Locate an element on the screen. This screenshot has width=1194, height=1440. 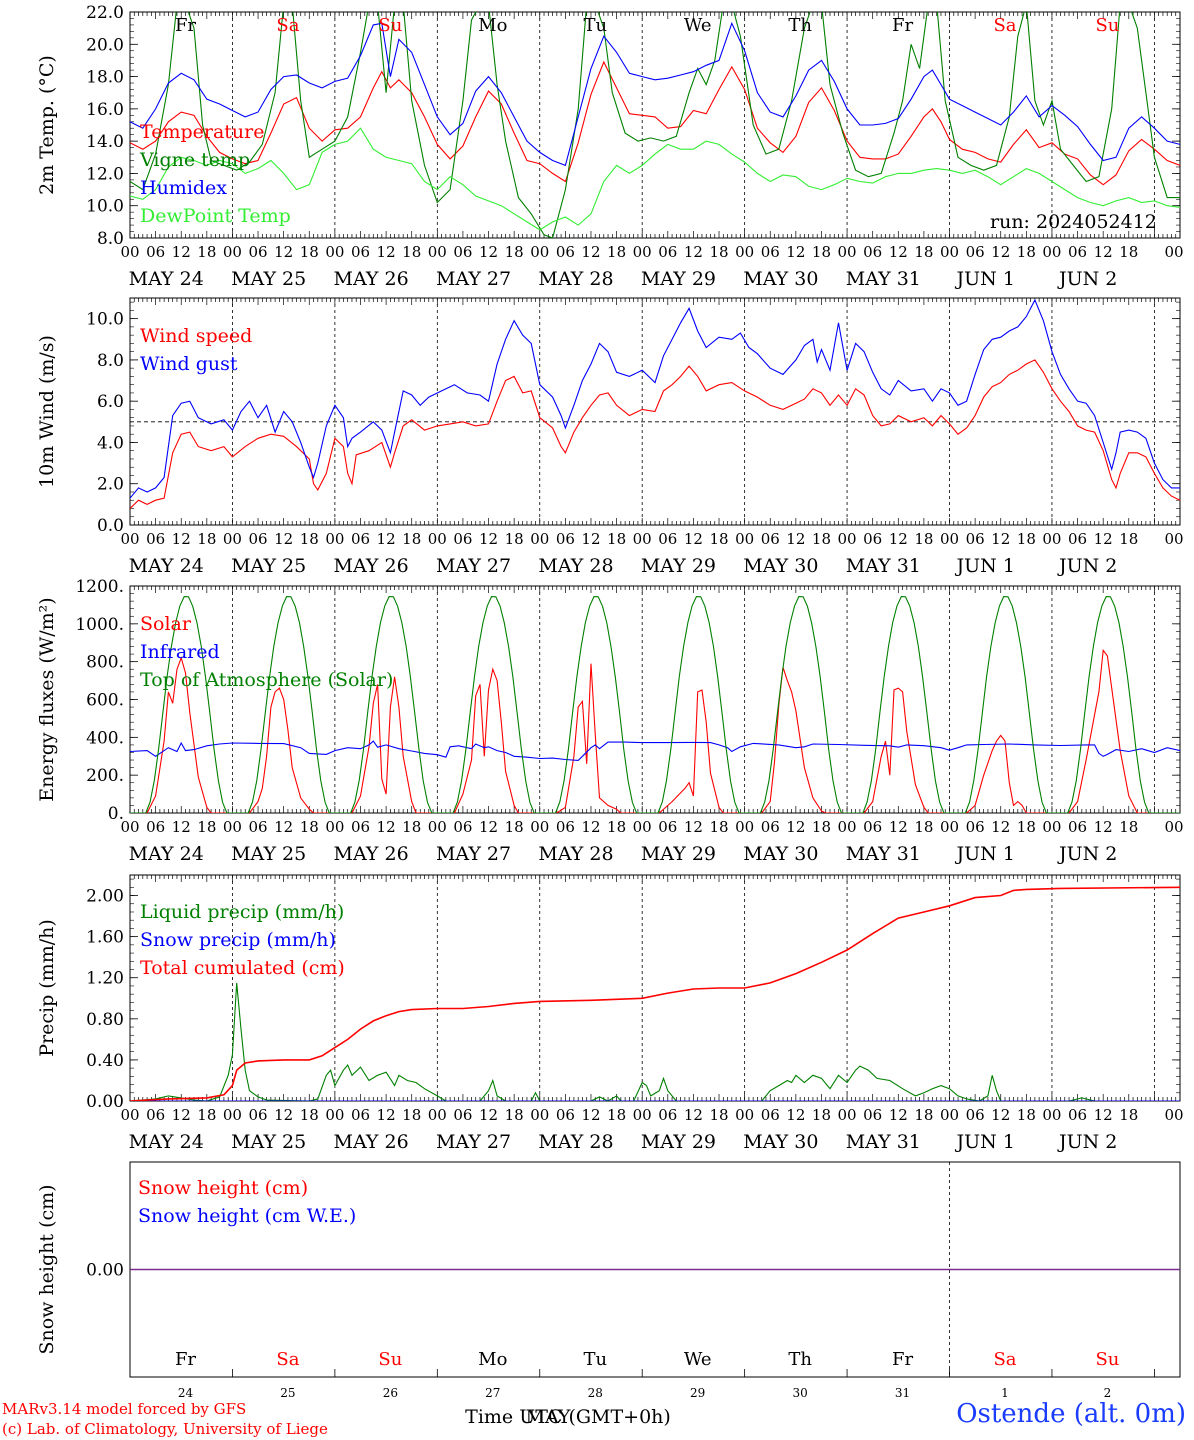
legend-entry: Wind gust is located at coordinates (189, 364).